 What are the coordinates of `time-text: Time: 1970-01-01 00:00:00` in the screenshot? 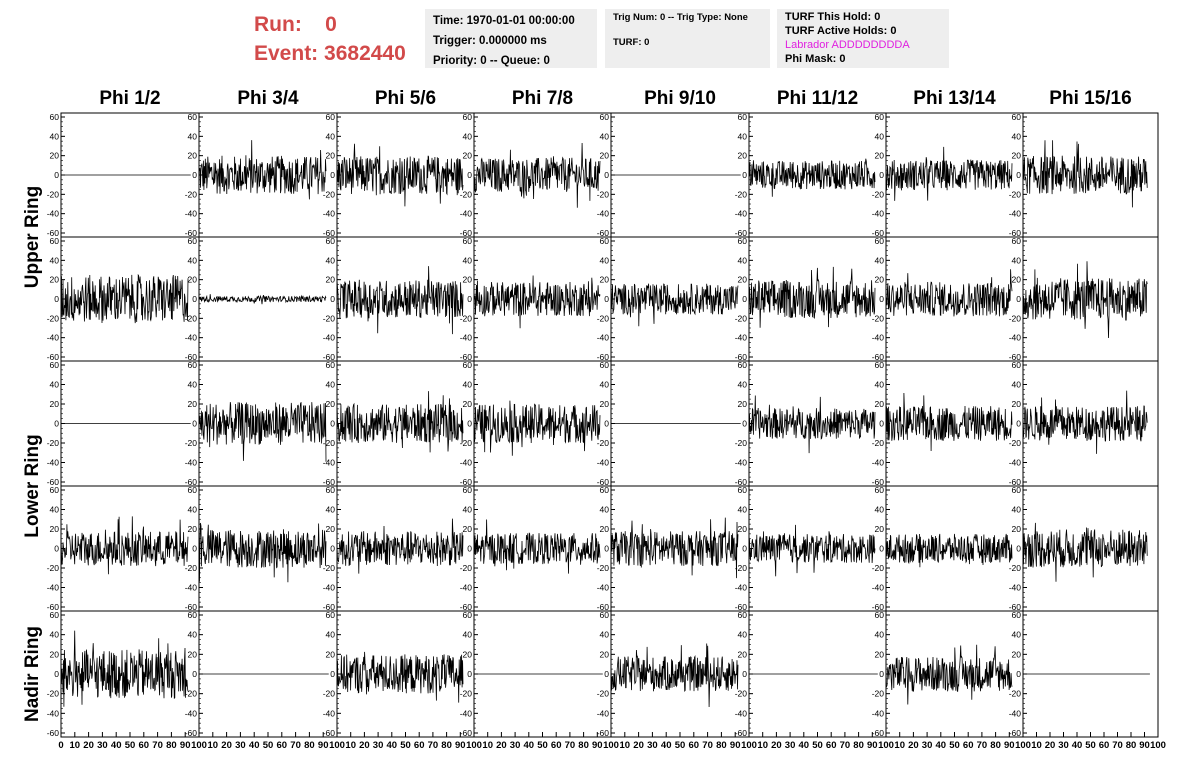 It's located at (504, 21).